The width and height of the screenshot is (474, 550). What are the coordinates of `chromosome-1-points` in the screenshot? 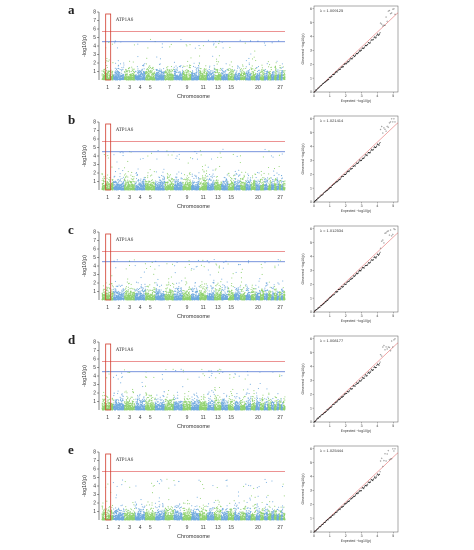 It's located at (107, 61).